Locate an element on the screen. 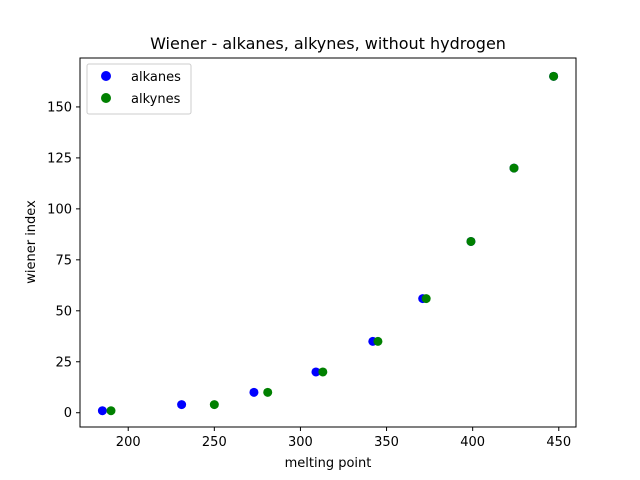  x-tick-label: 250 is located at coordinates (214, 442).